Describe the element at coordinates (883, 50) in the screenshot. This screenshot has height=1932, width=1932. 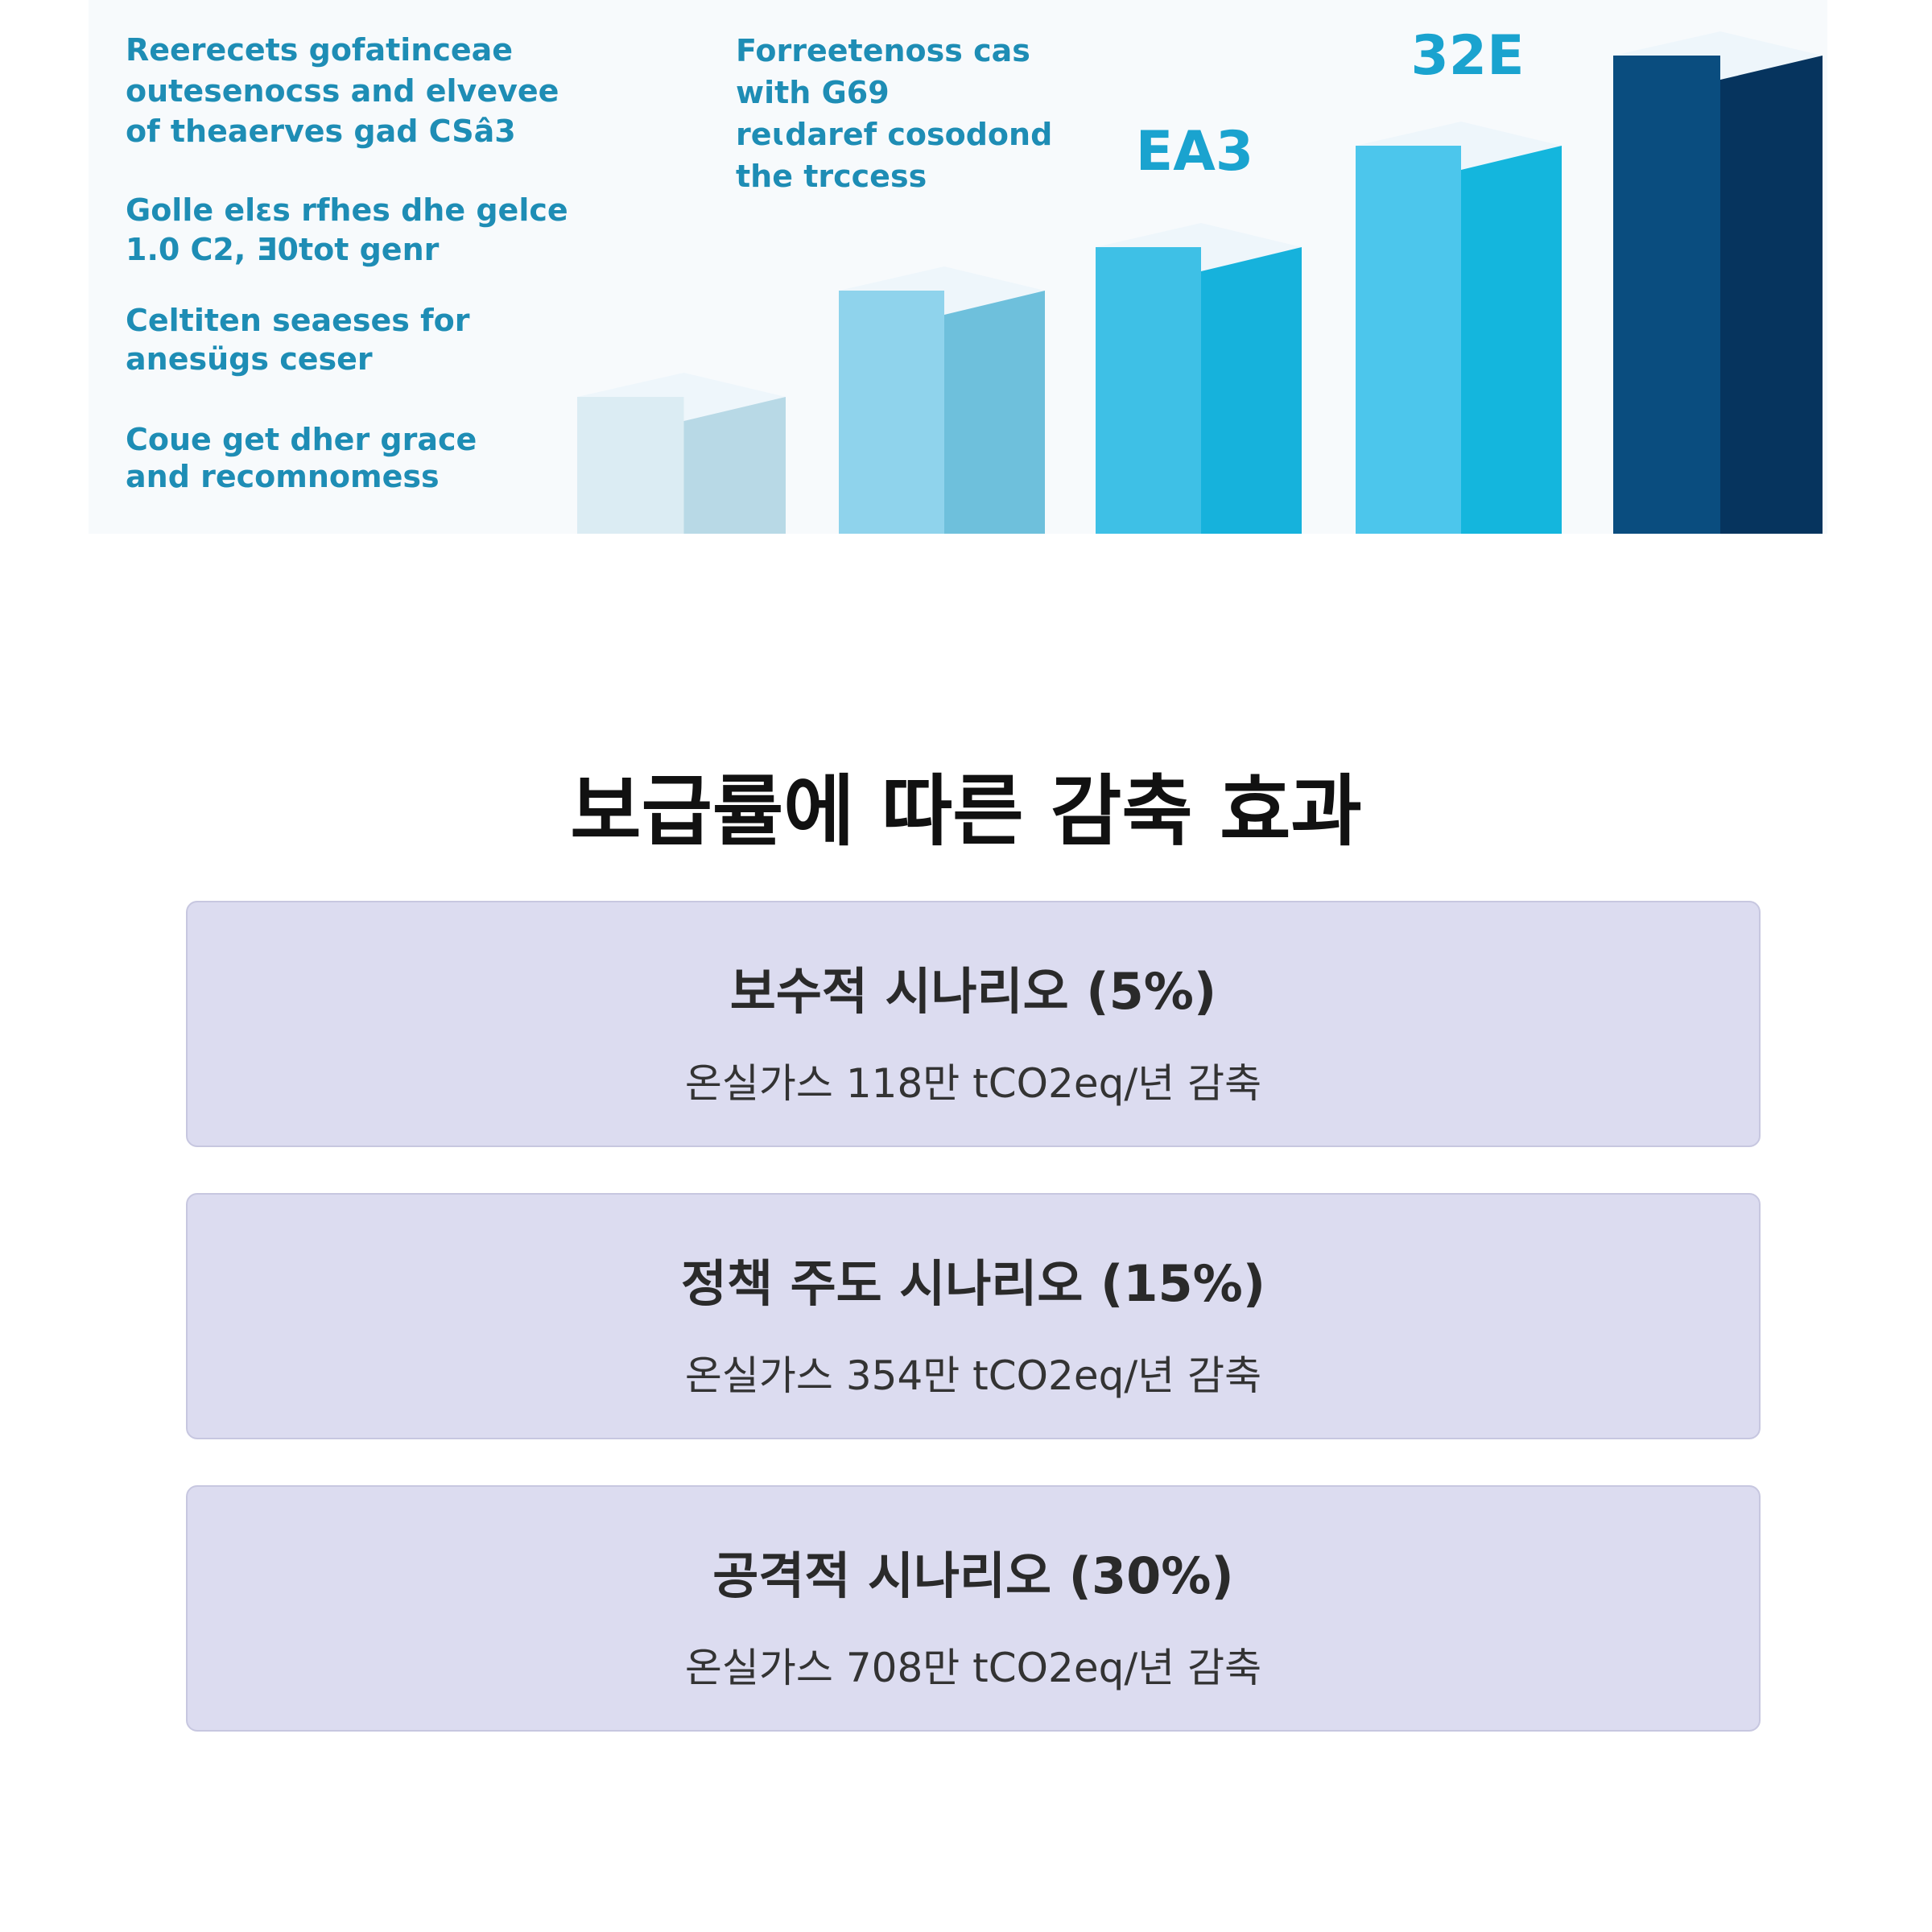
I see `illustration-text: Forreetenoss cas` at that location.